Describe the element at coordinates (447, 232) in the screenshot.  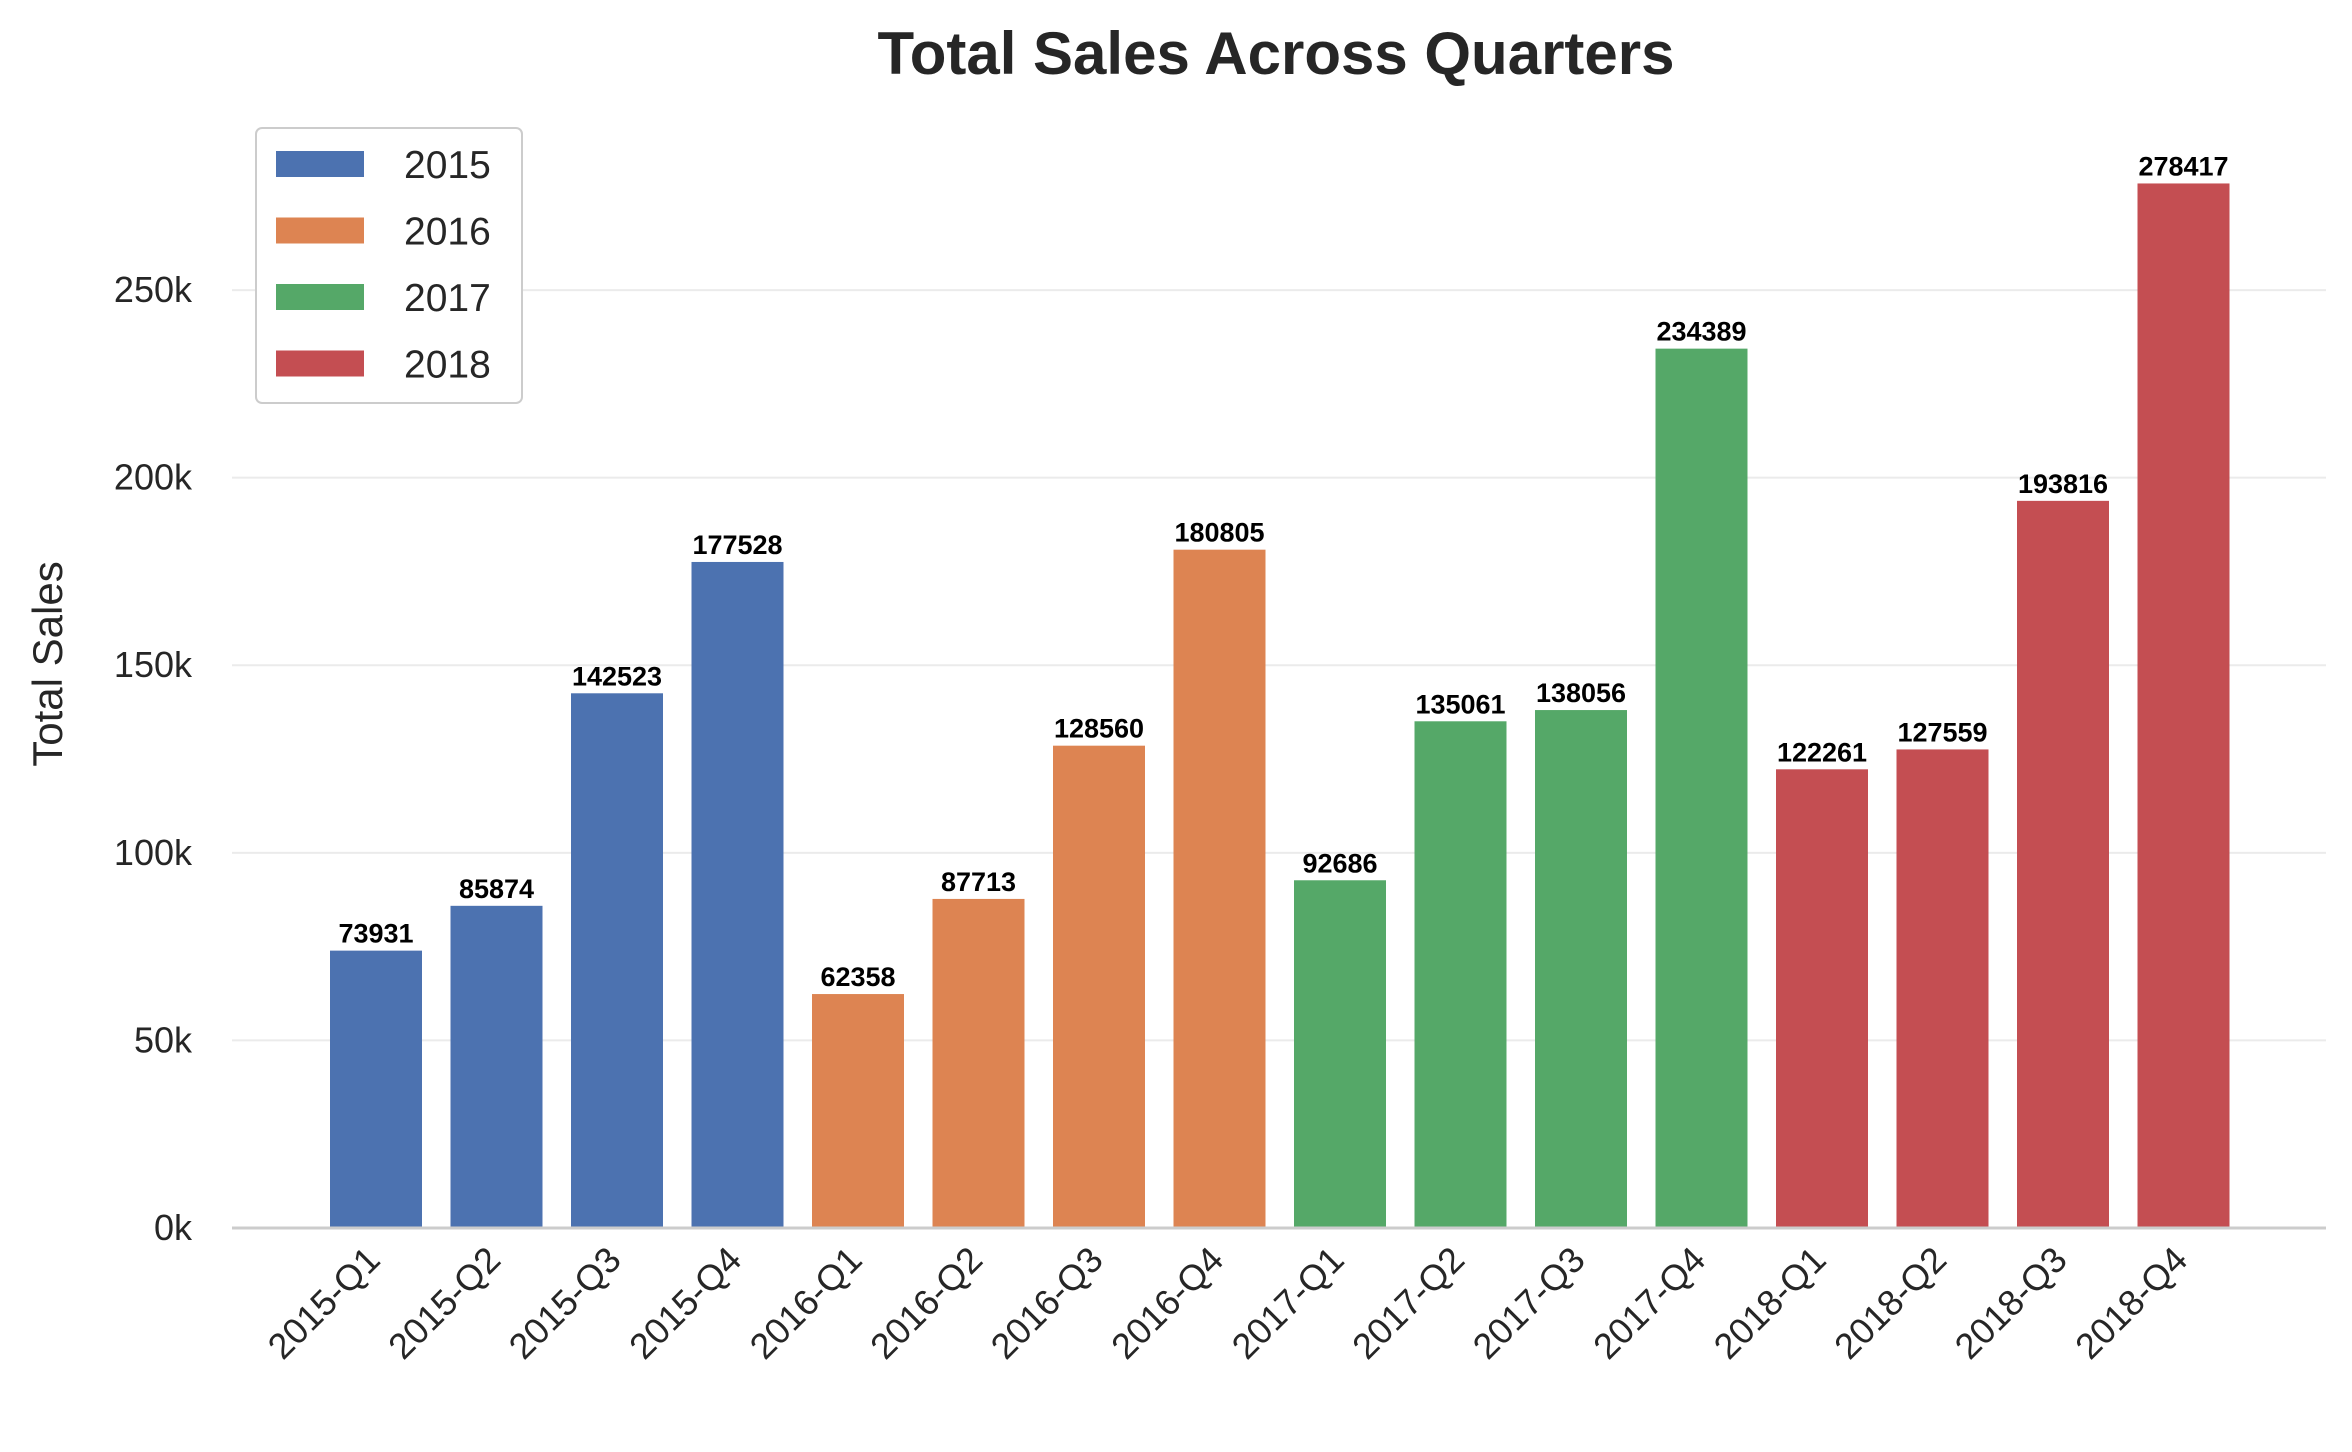
I see `legend-label: 2016` at that location.